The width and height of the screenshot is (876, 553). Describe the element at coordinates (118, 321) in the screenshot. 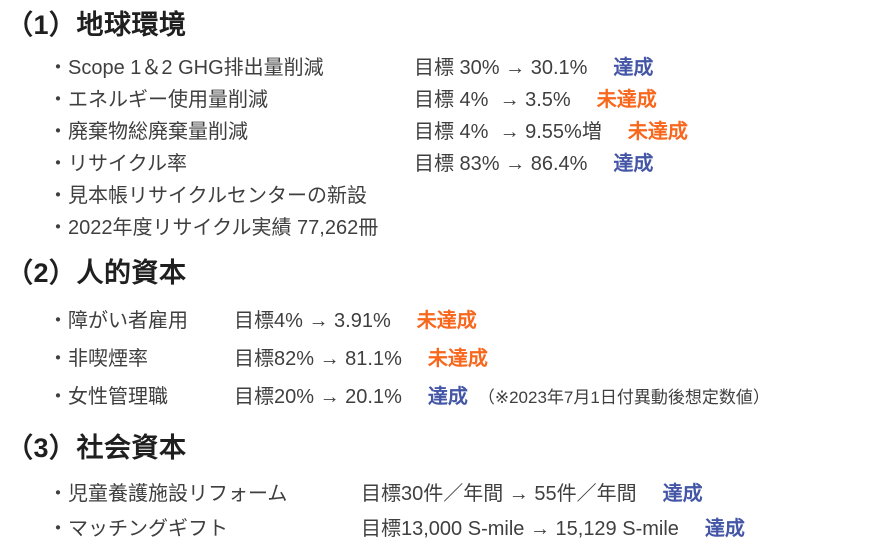

I see `kpi-label: ・障がい者雇用` at that location.